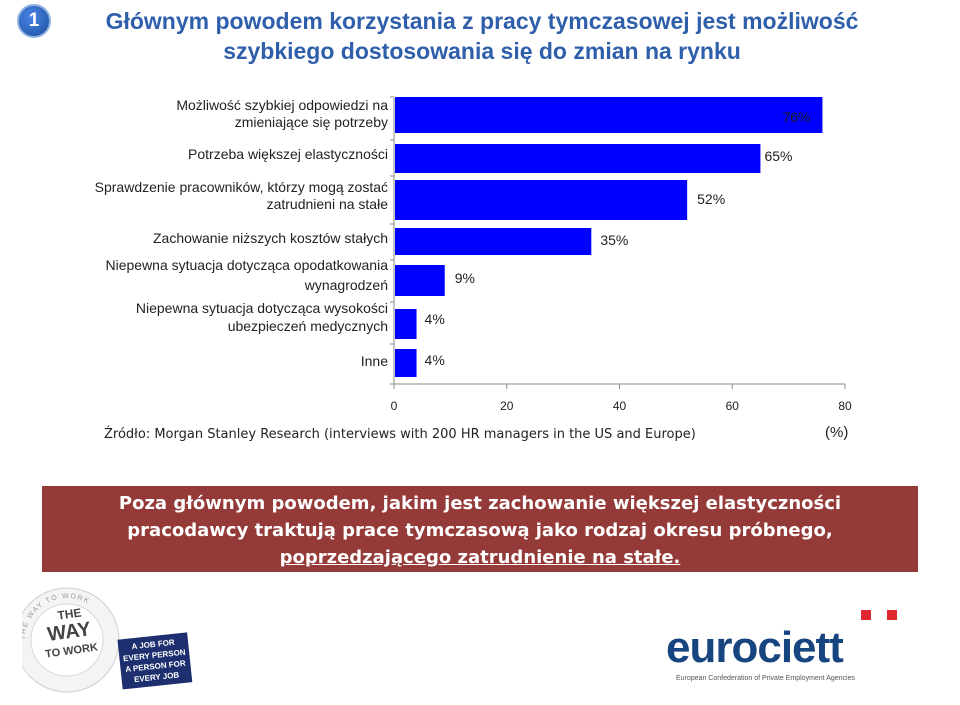  Describe the element at coordinates (796, 117) in the screenshot. I see `value-label: 76%` at that location.